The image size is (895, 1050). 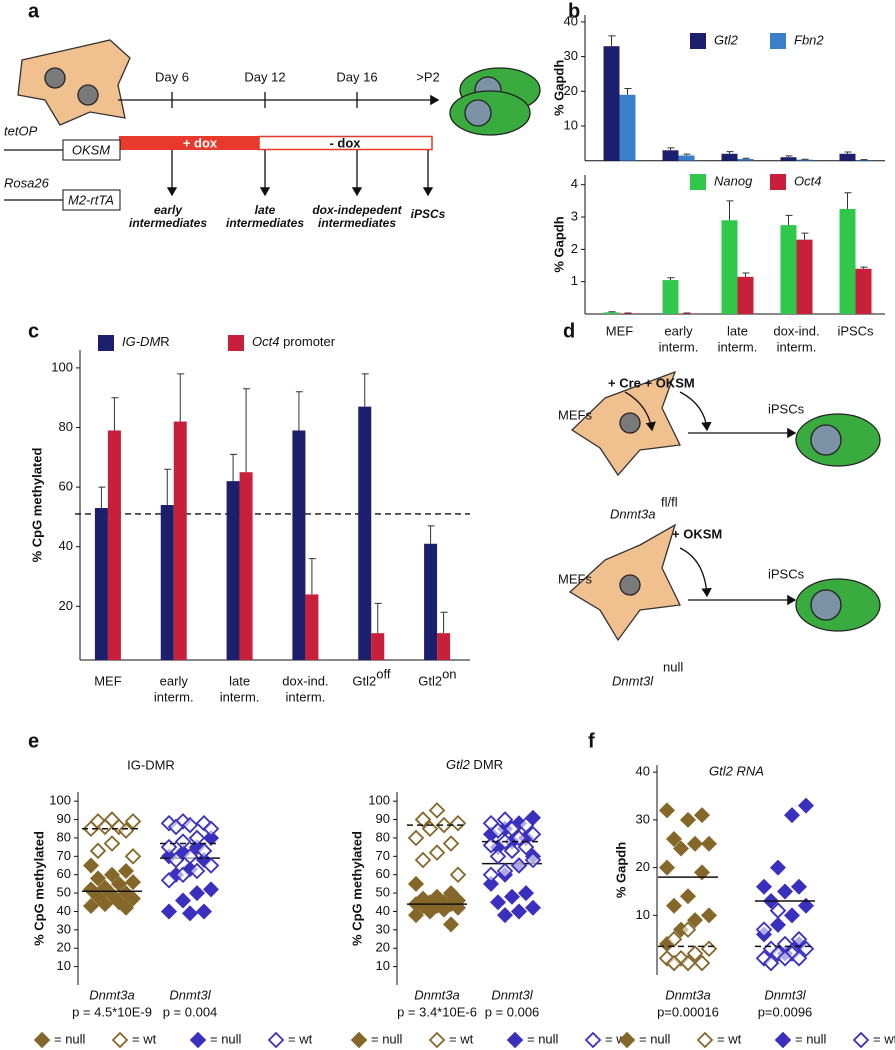 What do you see at coordinates (807, 180) in the screenshot?
I see `legend-label: Oct4` at bounding box center [807, 180].